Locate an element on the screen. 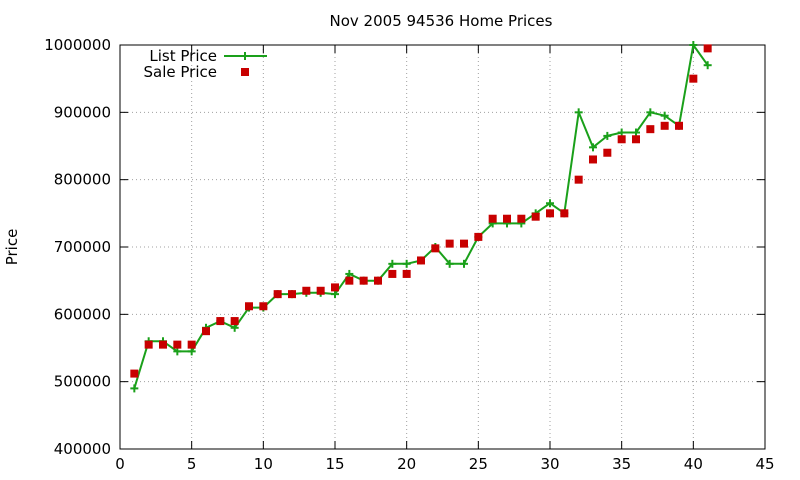  y-tick-label: 900000 is located at coordinates (82, 112).